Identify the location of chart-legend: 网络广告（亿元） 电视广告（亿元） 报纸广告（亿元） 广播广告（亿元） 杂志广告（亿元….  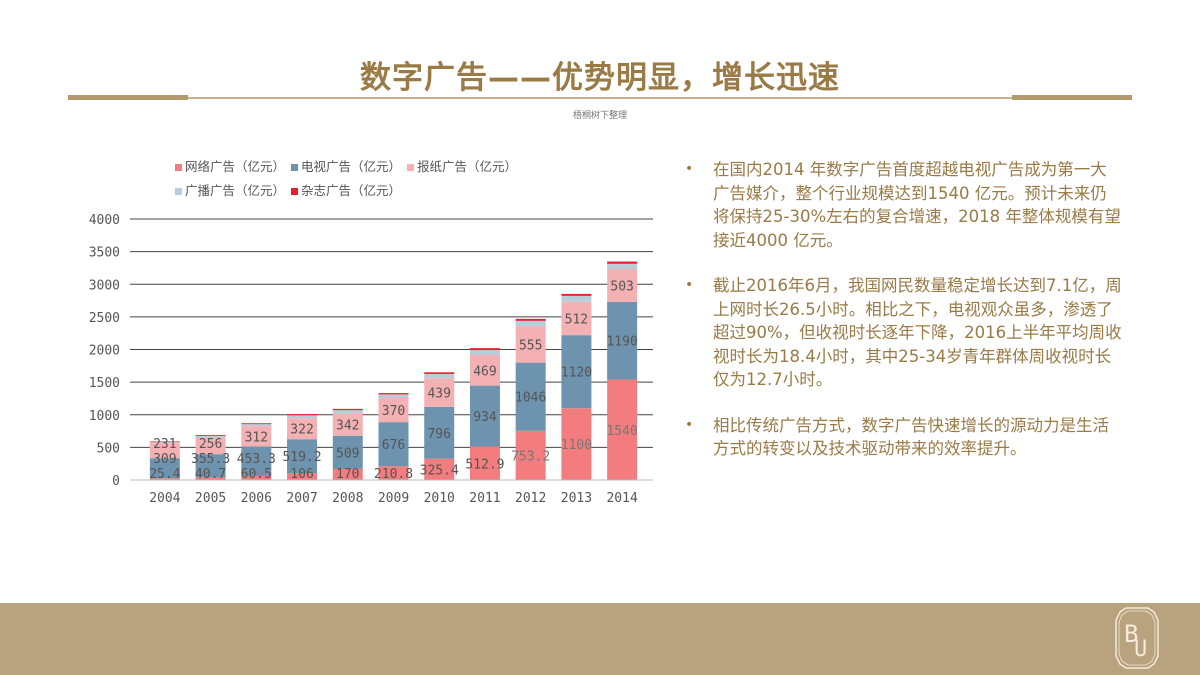
(385, 179).